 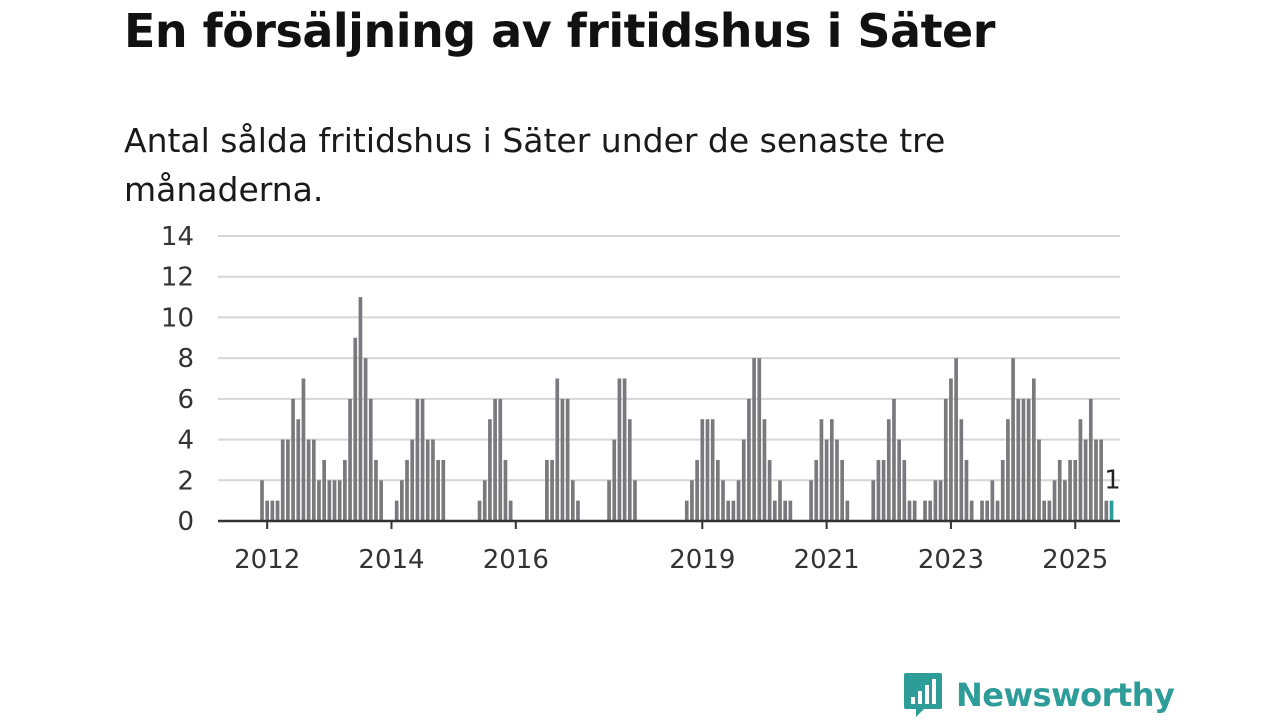 I want to click on y-tick-label: 2, so click(x=185, y=481).